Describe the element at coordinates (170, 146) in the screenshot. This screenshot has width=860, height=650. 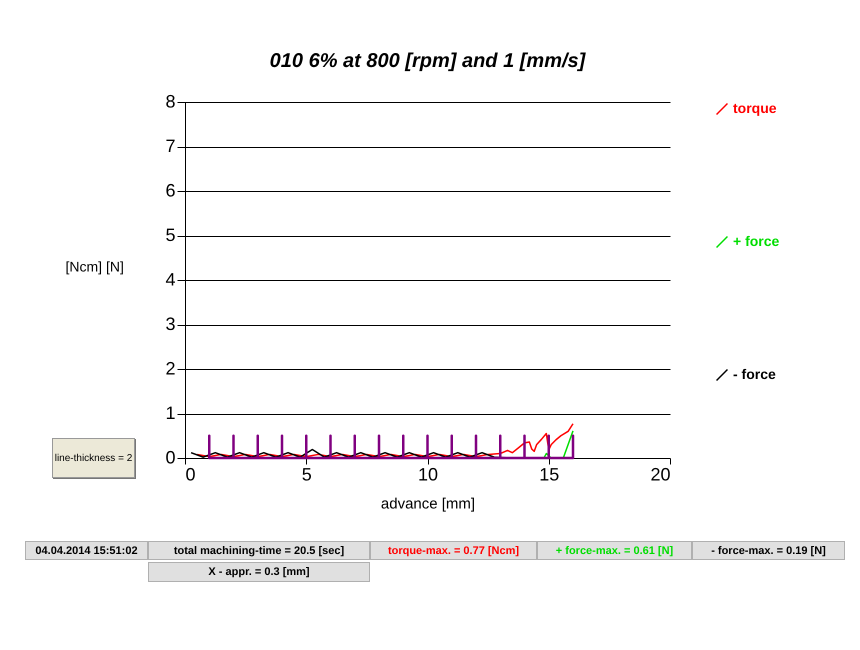
I see `y-tick-label: 7` at that location.